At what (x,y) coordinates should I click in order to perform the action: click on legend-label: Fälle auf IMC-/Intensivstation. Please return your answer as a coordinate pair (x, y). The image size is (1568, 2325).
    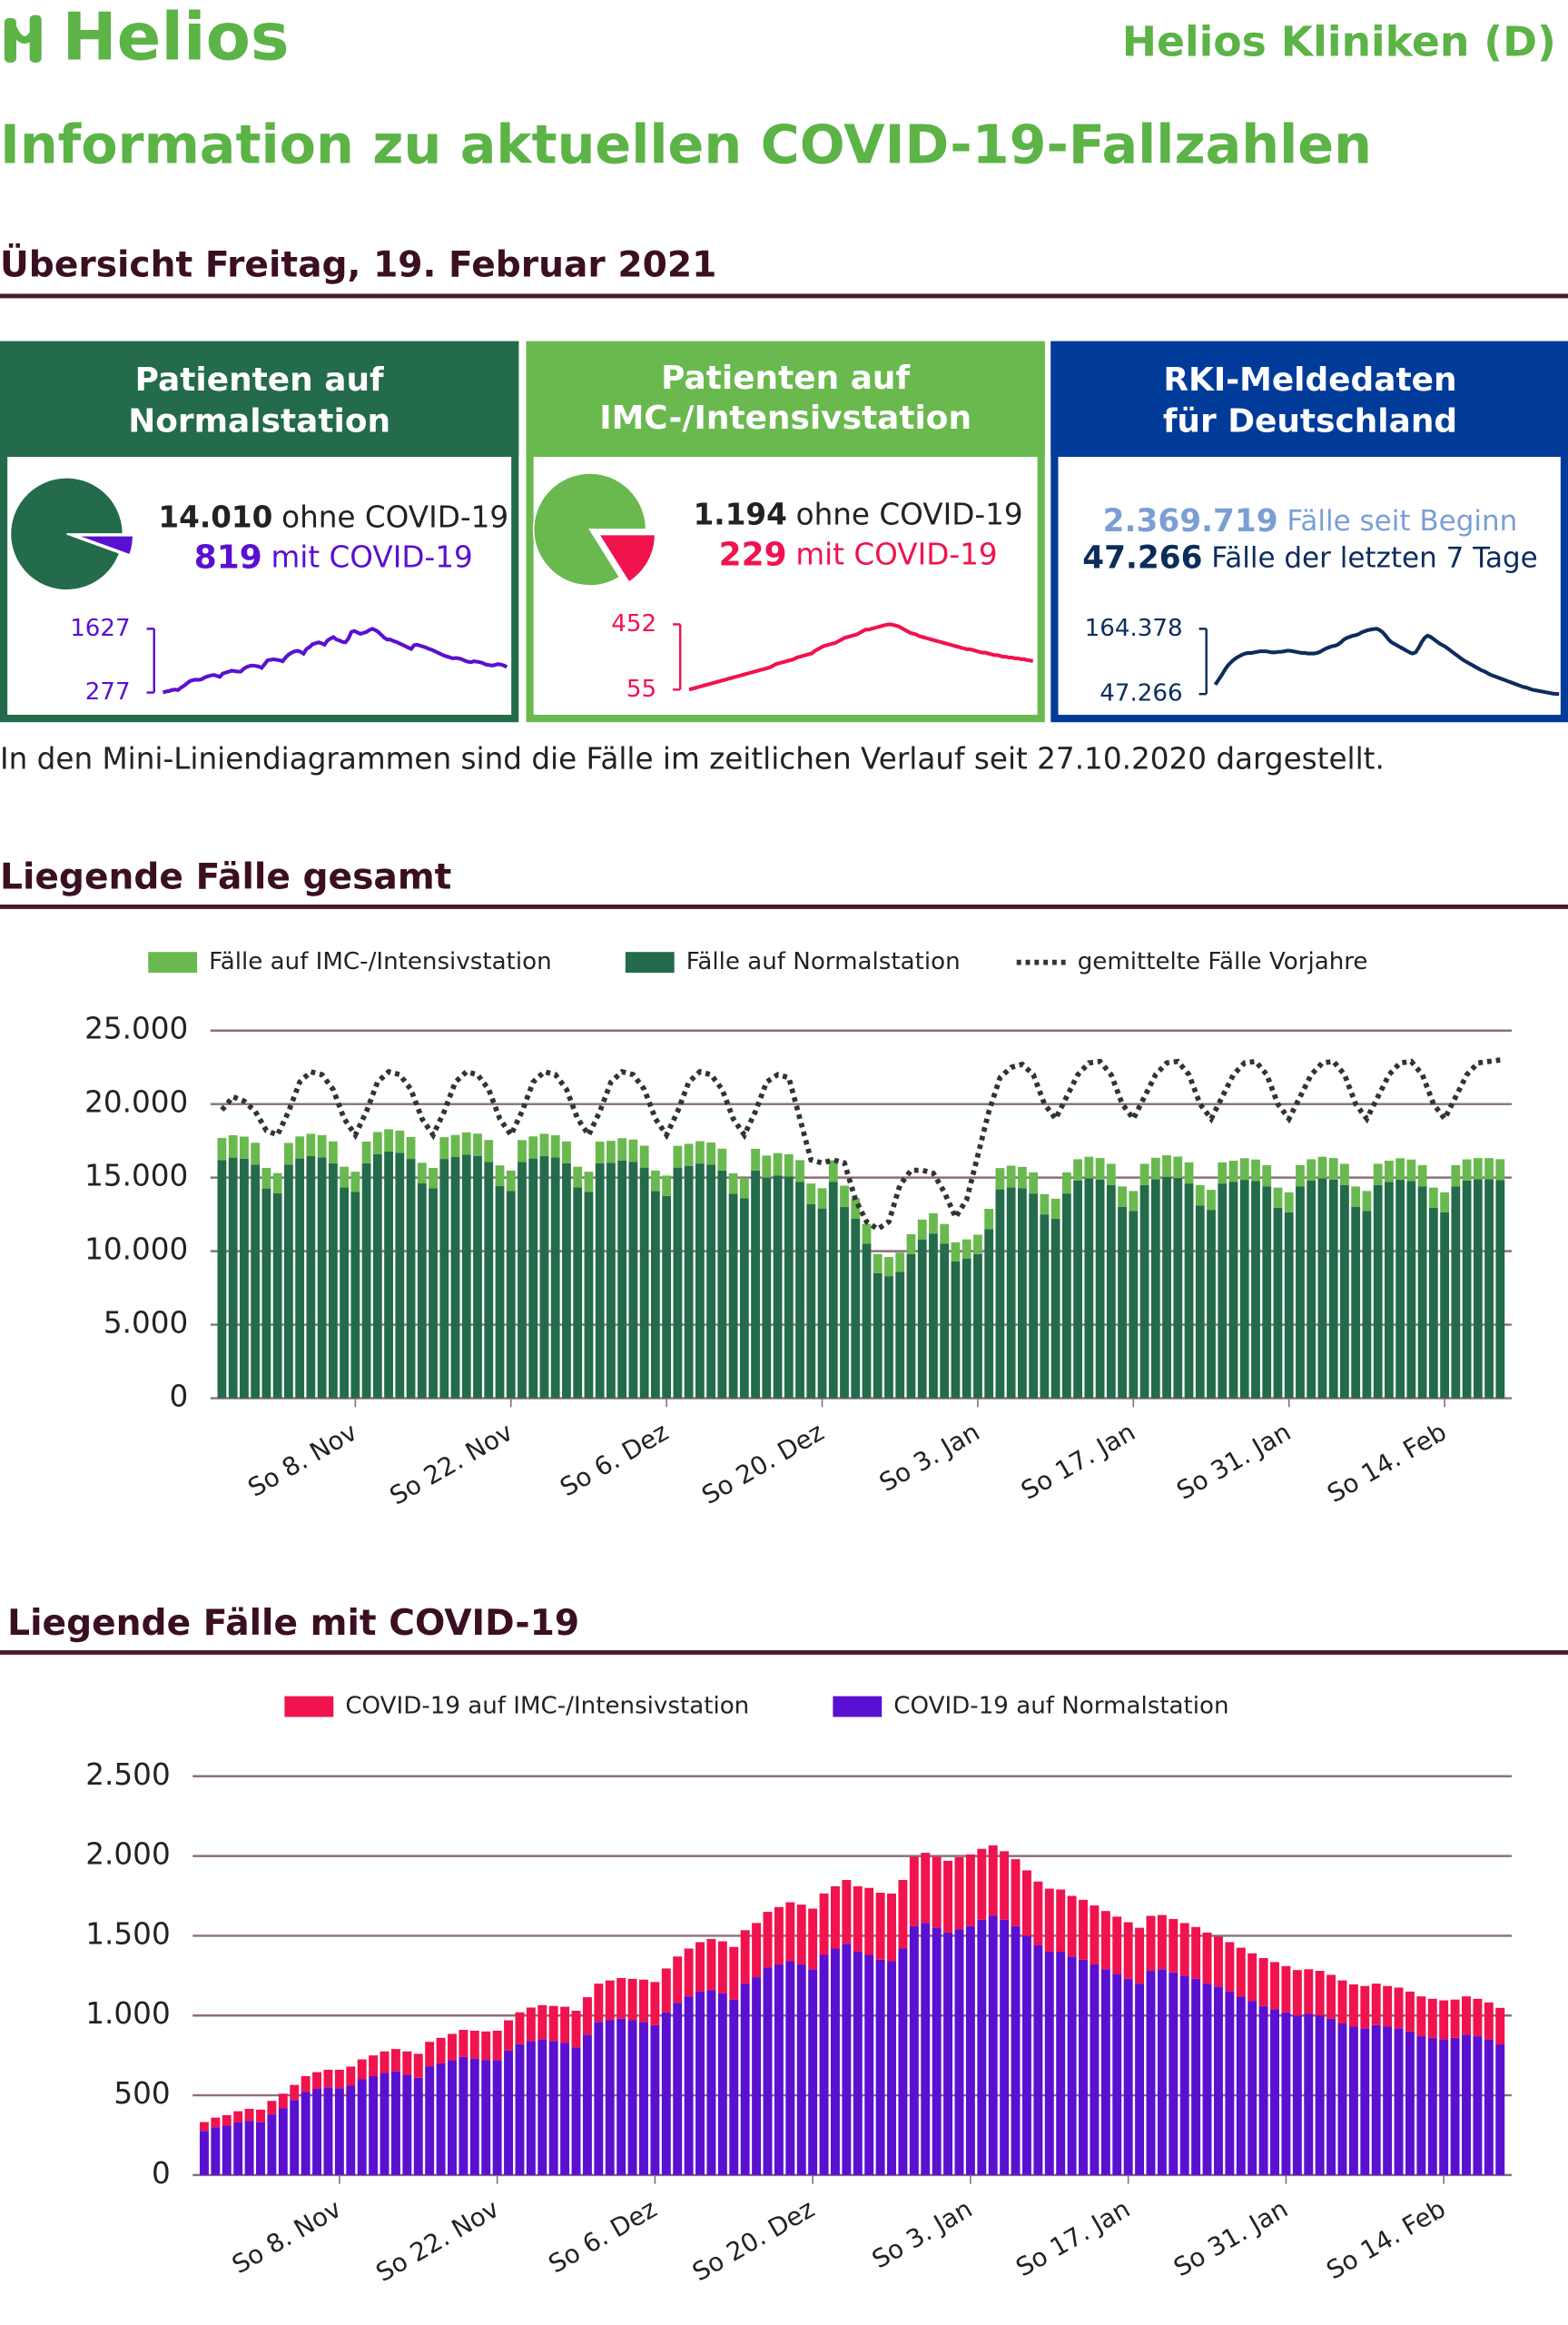
    Looking at the image, I should click on (380, 961).